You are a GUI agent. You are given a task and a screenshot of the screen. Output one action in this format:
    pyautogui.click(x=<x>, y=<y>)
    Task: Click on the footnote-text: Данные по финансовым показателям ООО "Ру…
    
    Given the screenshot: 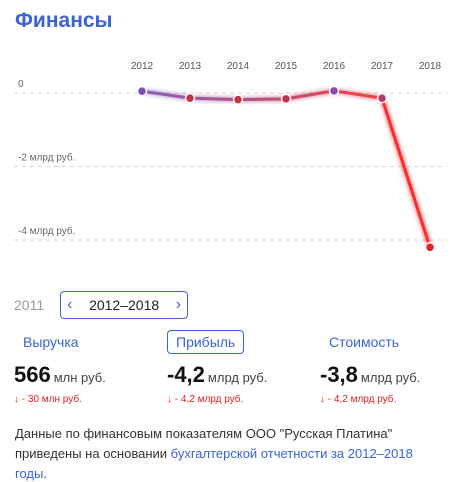 What is the action you would take?
    pyautogui.click(x=204, y=443)
    